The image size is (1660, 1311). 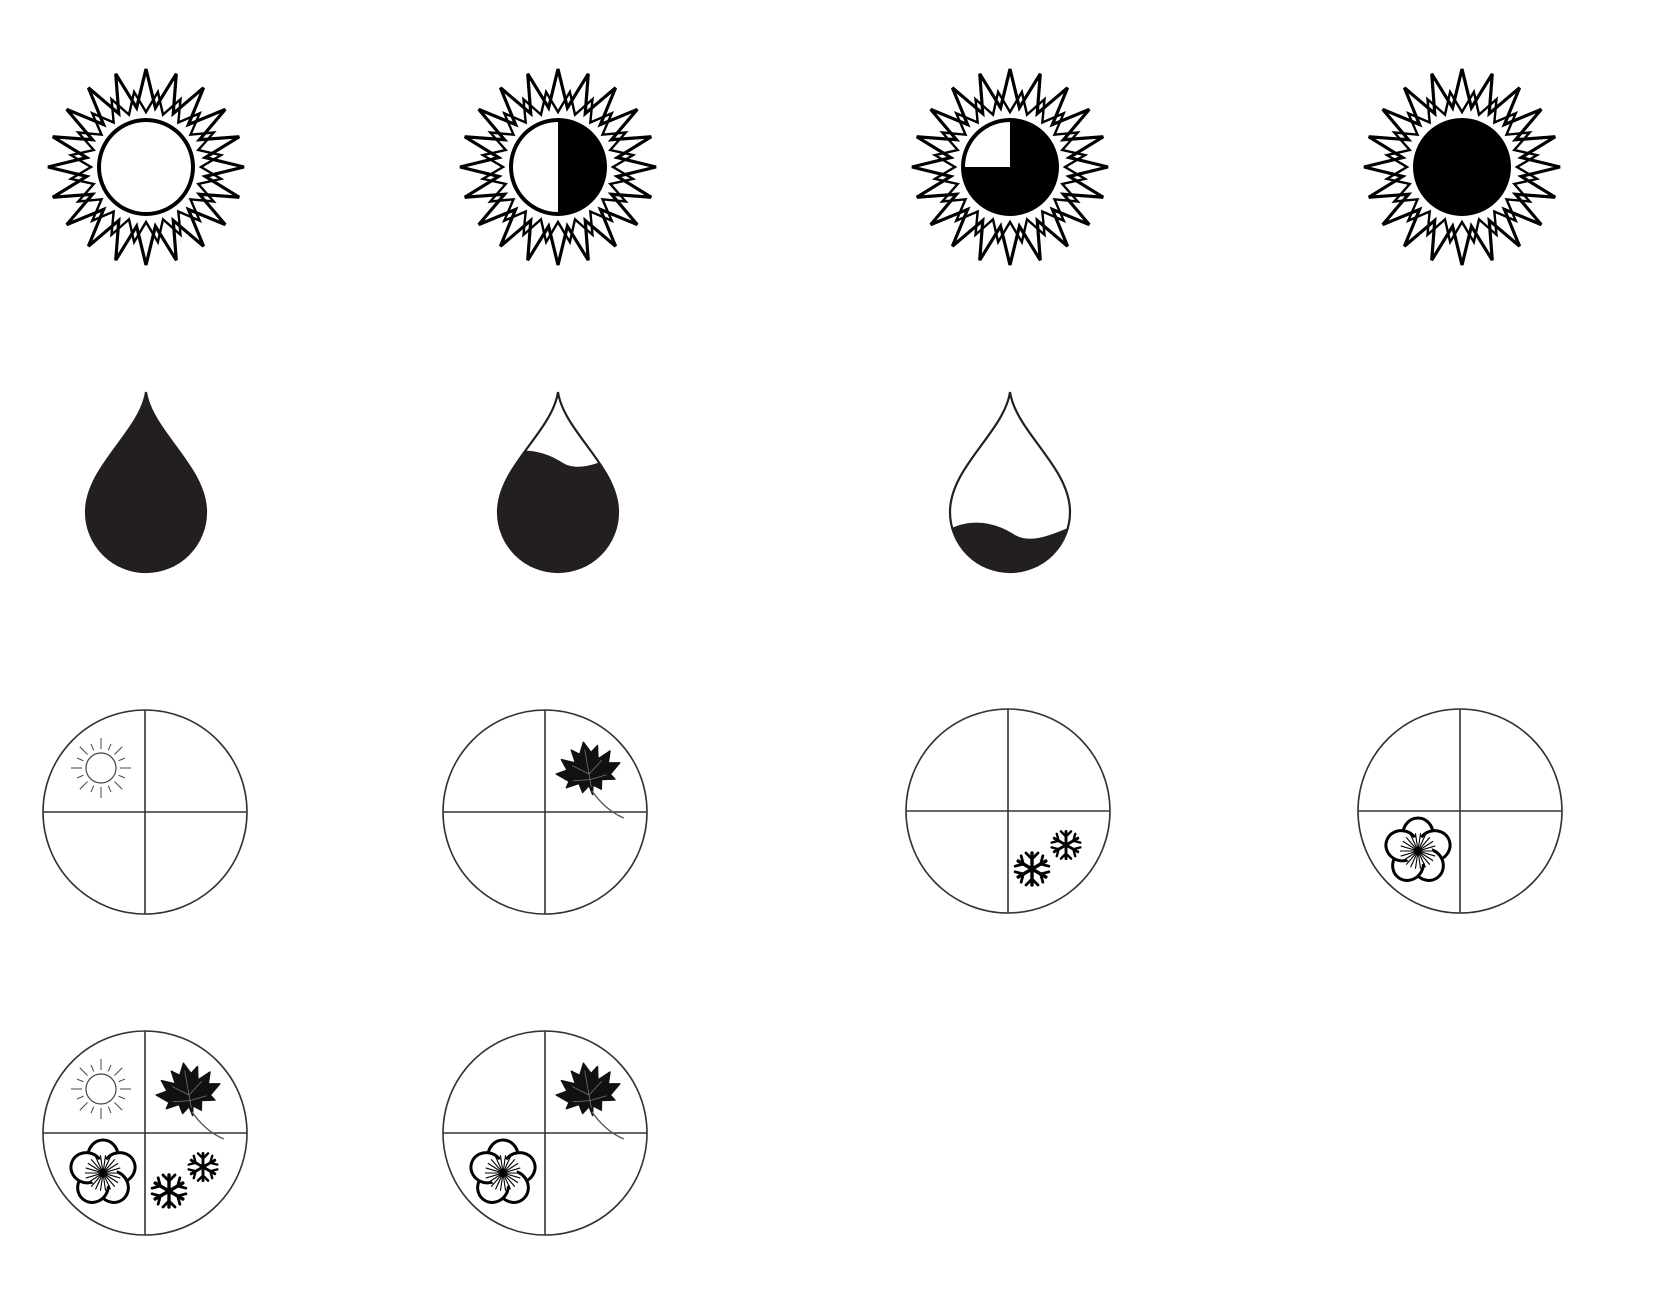 I want to click on water-drop-icons-row, so click(x=578, y=482).